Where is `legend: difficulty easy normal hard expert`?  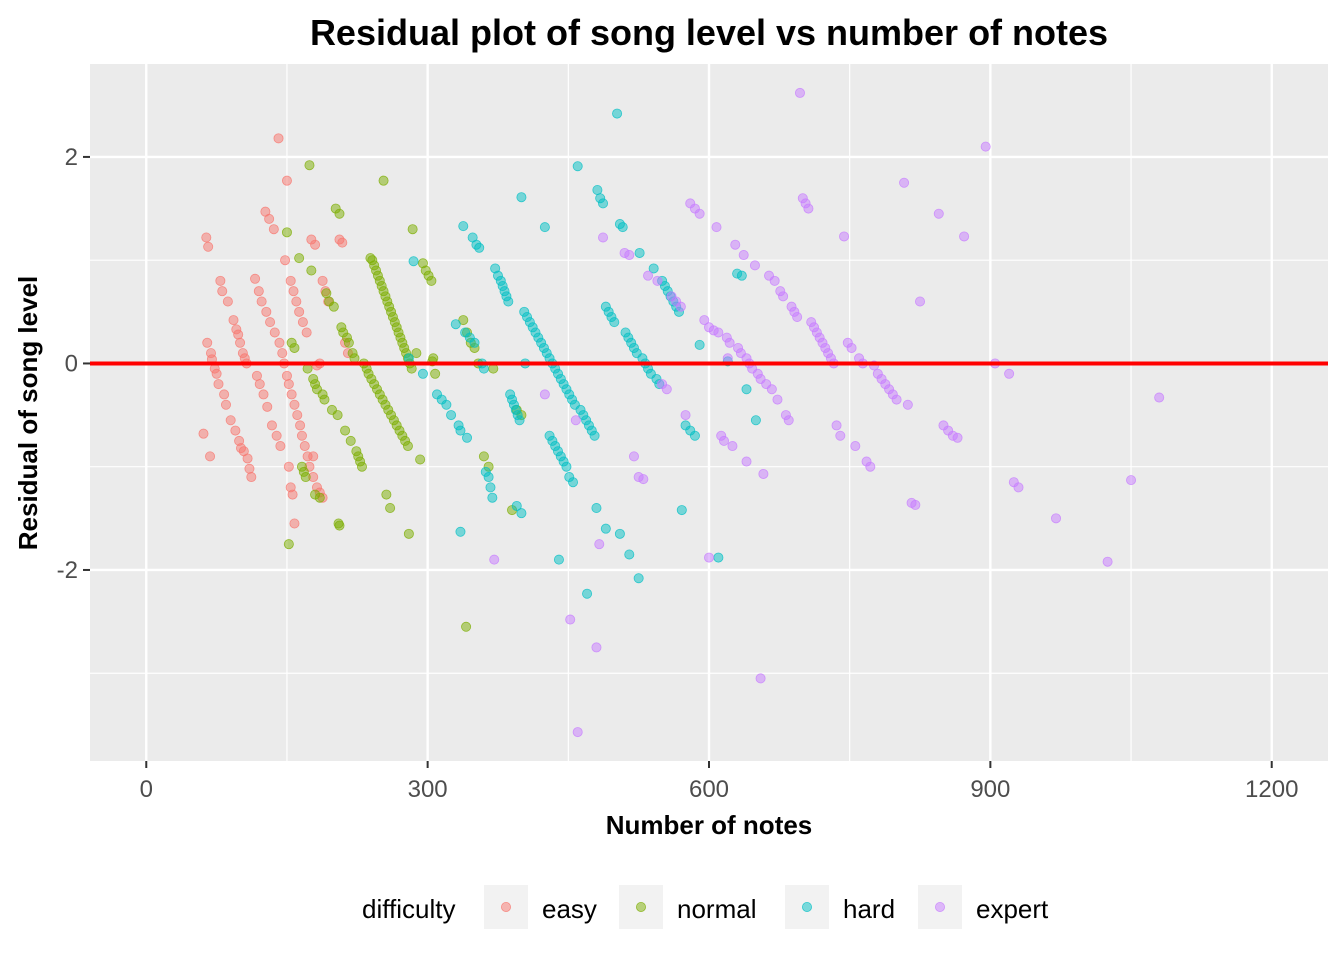 legend: difficulty easy normal hard expert is located at coordinates (705, 907).